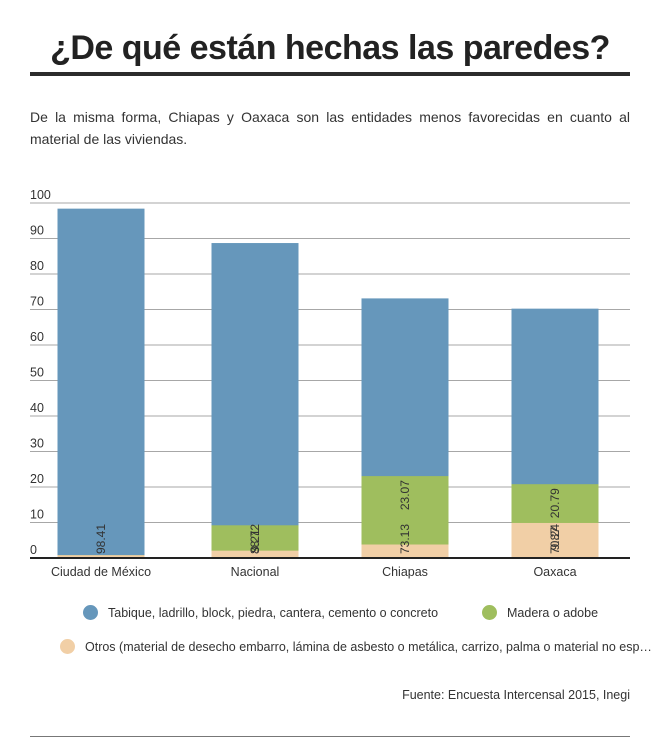  I want to click on chart-title: ¿De qué están hechas las paredes?, so click(330, 48).